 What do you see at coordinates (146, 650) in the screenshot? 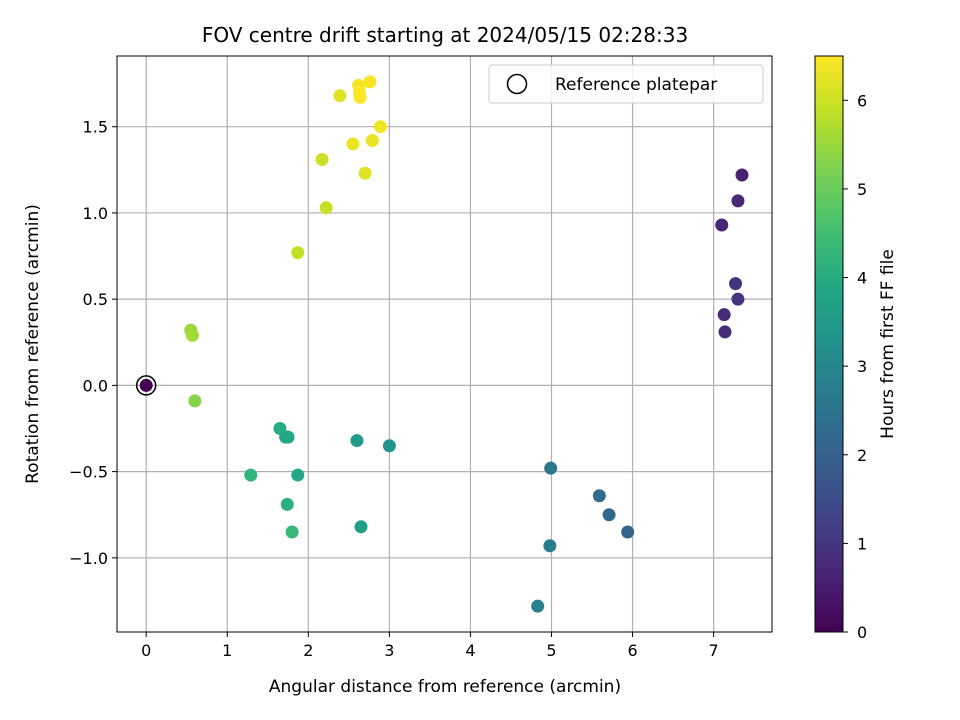
I see `x-tick-label: 0` at bounding box center [146, 650].